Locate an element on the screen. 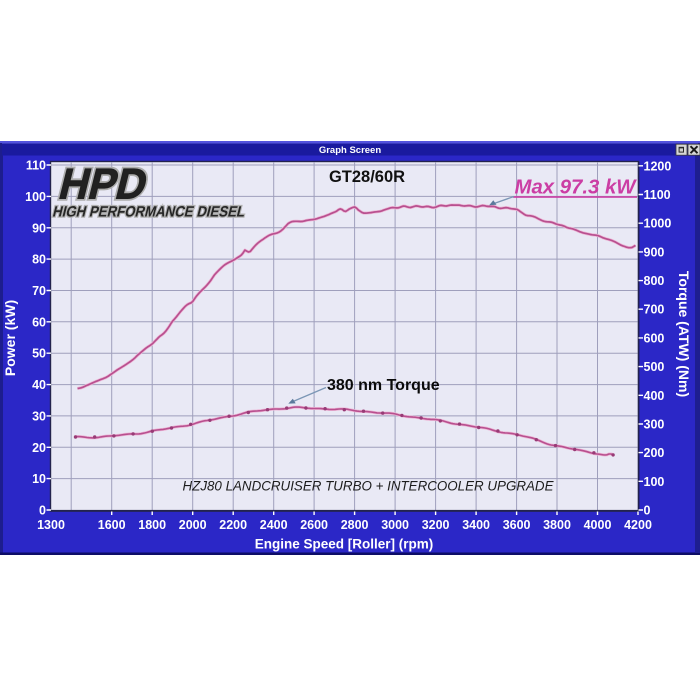  svg-text: 2200 is located at coordinates (233, 525).